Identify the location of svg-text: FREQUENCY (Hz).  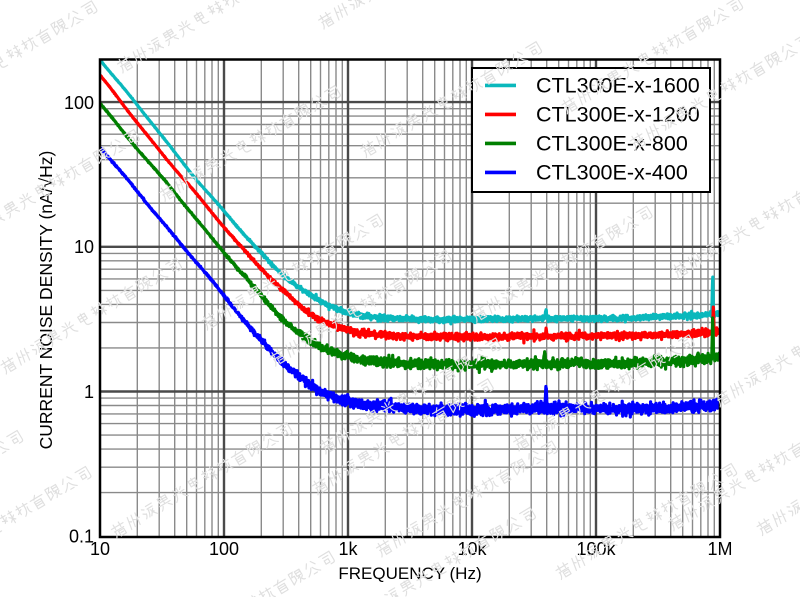
(409, 573).